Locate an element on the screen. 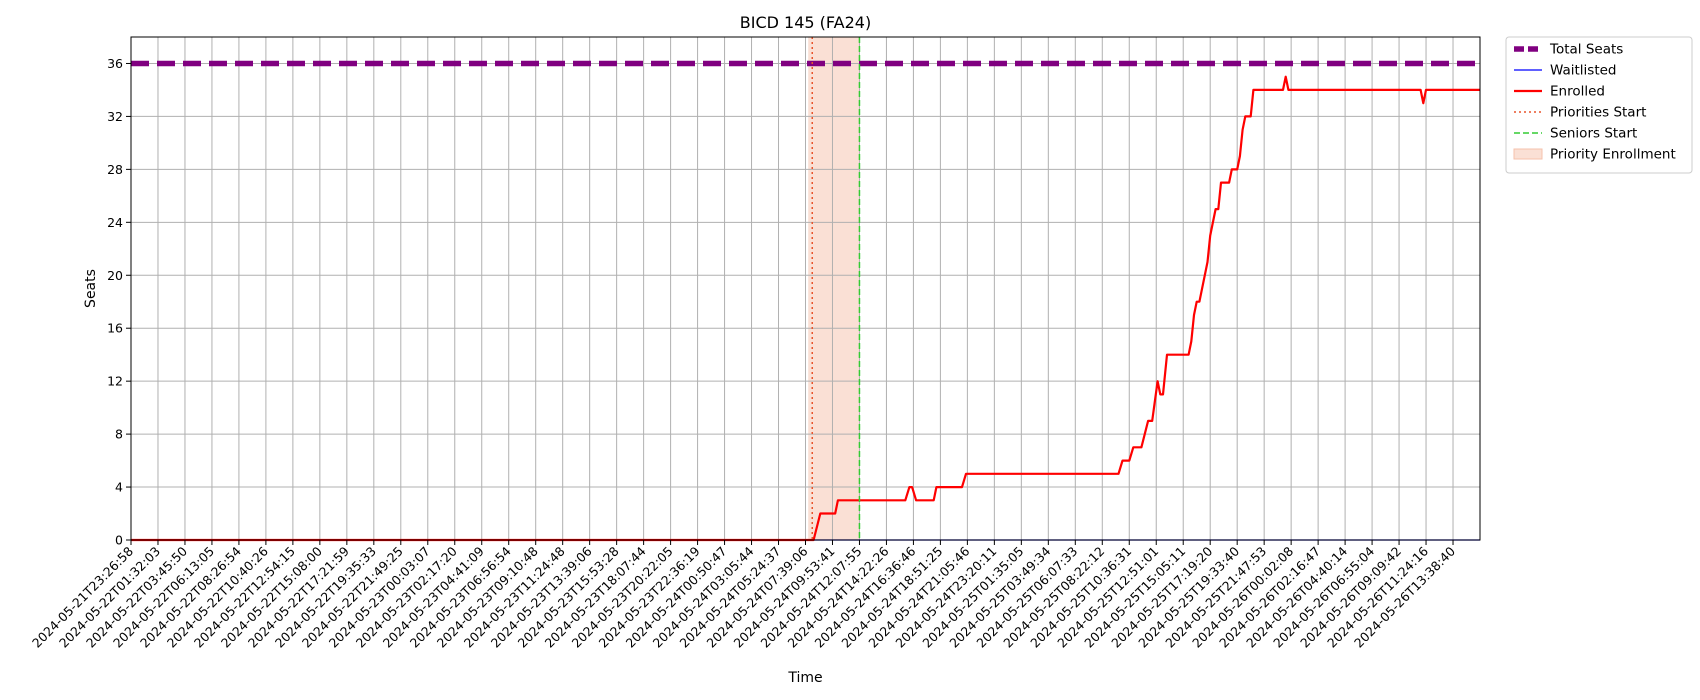 The width and height of the screenshot is (1700, 700). legend-label-priorities-start: Priorities Start is located at coordinates (1598, 113).